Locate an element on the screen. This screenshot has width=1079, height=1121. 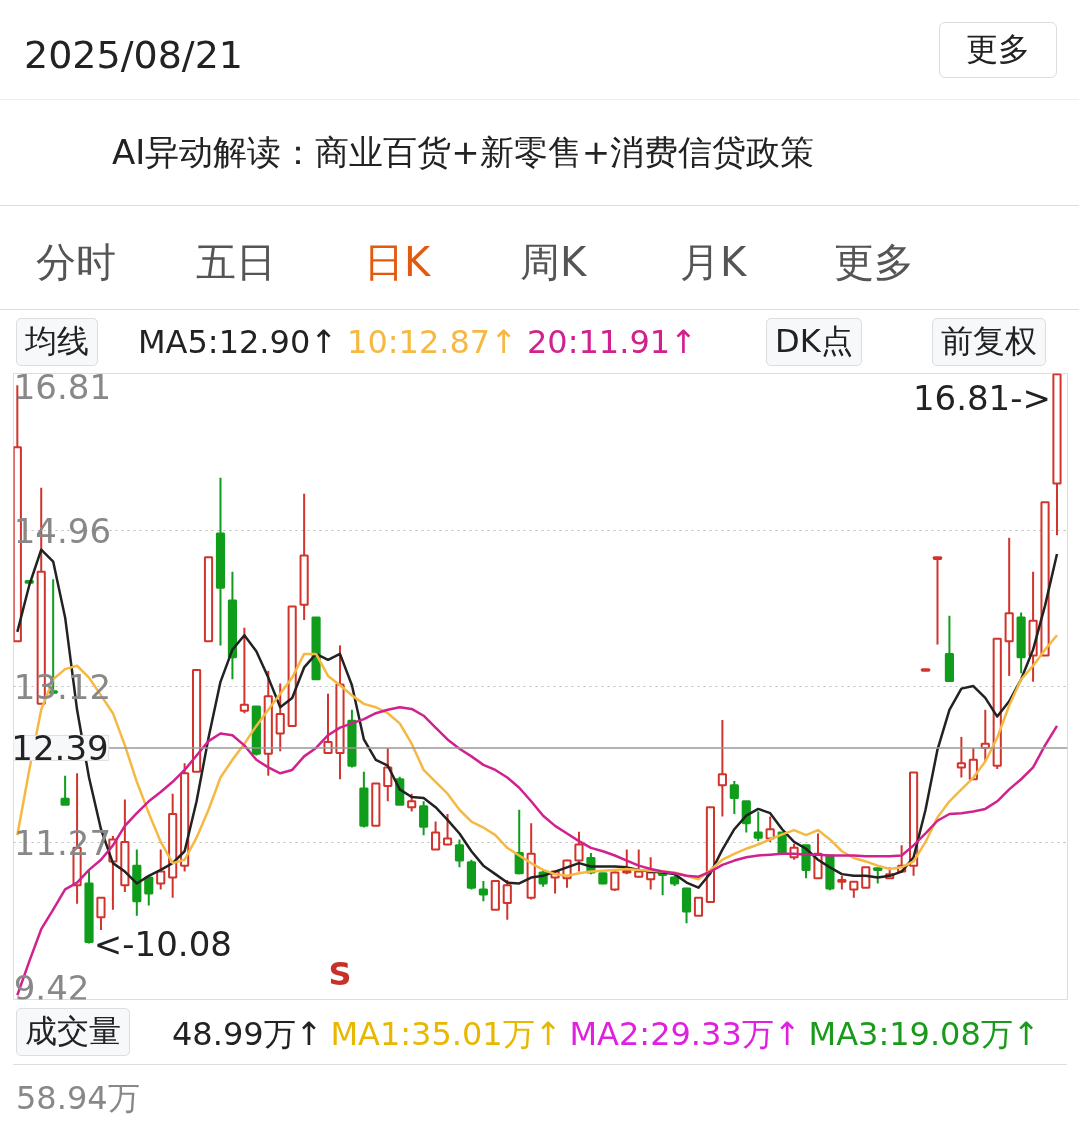
text: MA2:29.33万↑ is located at coordinates (685, 1034).